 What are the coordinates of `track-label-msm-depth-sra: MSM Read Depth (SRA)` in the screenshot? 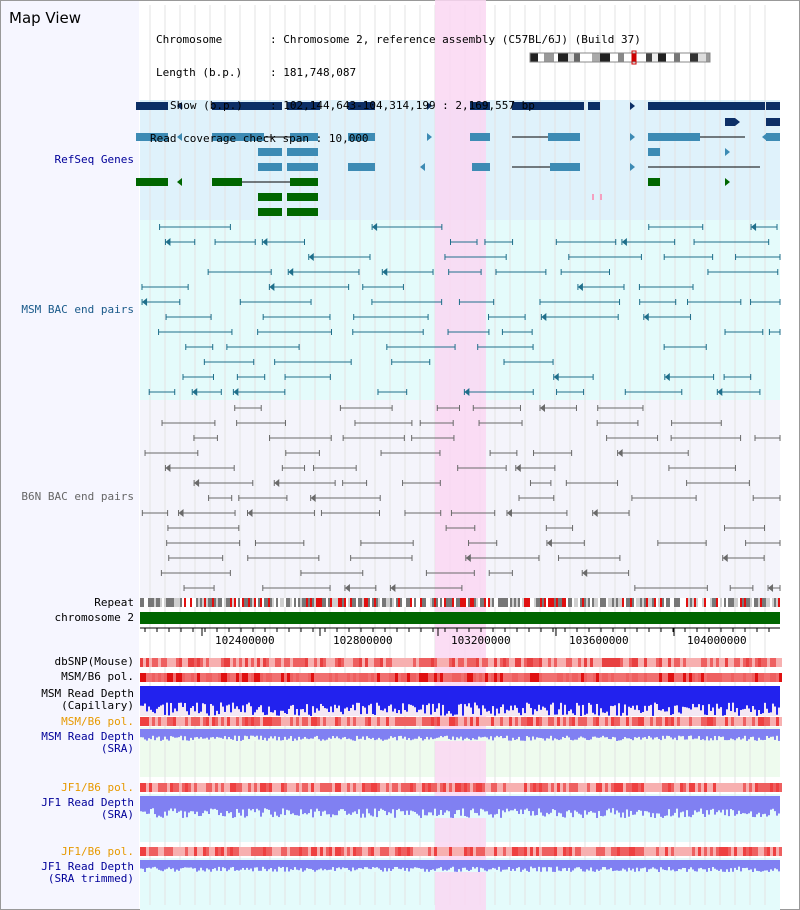 It's located at (87, 743).